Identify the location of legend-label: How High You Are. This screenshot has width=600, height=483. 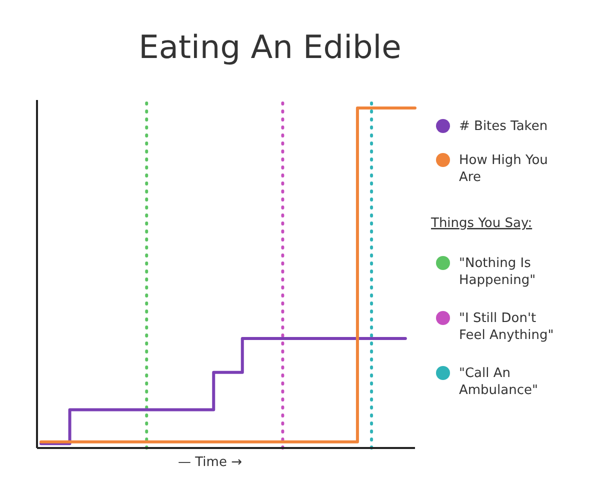
(503, 169).